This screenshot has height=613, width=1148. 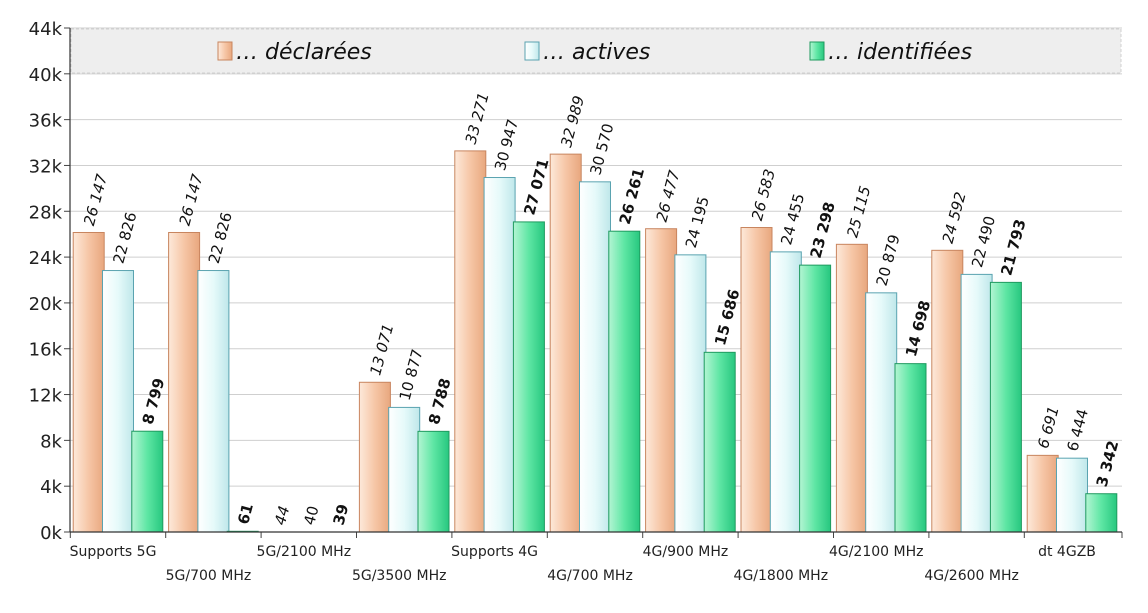 What do you see at coordinates (46, 166) in the screenshot?
I see `y-tick-label: 32k` at bounding box center [46, 166].